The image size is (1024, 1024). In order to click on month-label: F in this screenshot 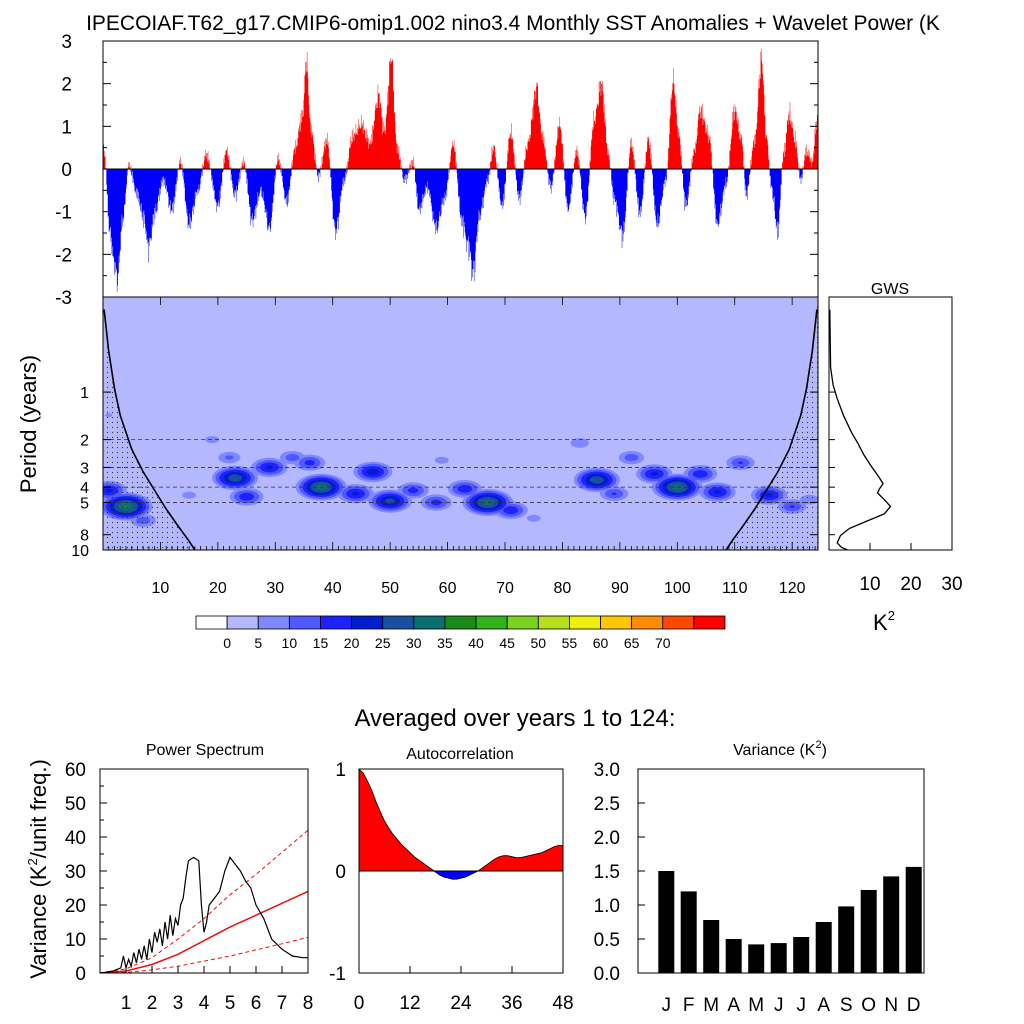, I will do `click(689, 1005)`.